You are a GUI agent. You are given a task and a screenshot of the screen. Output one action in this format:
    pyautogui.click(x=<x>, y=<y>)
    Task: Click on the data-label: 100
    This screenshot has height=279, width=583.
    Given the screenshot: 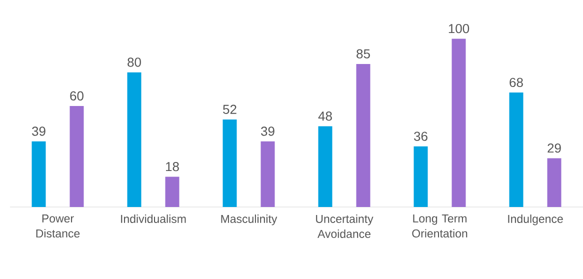 What is the action you would take?
    pyautogui.click(x=459, y=29)
    